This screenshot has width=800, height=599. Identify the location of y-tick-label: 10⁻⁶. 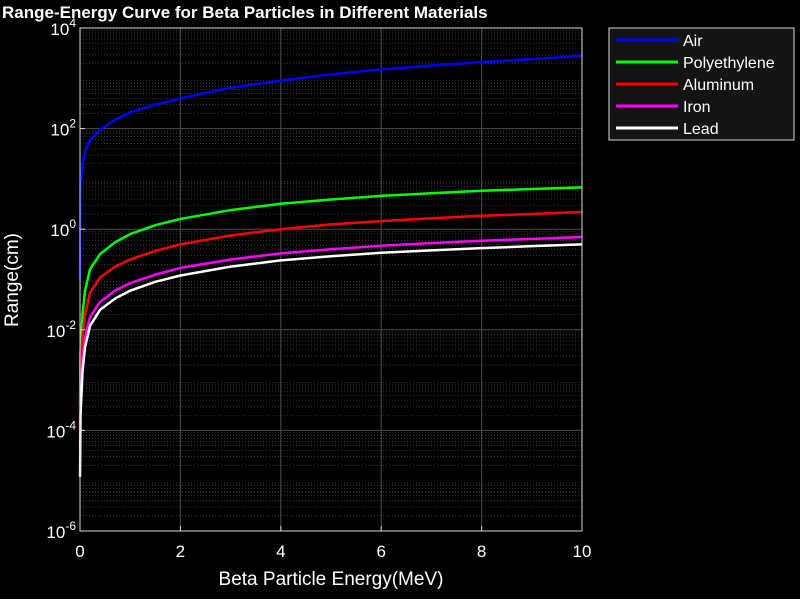
(61, 530).